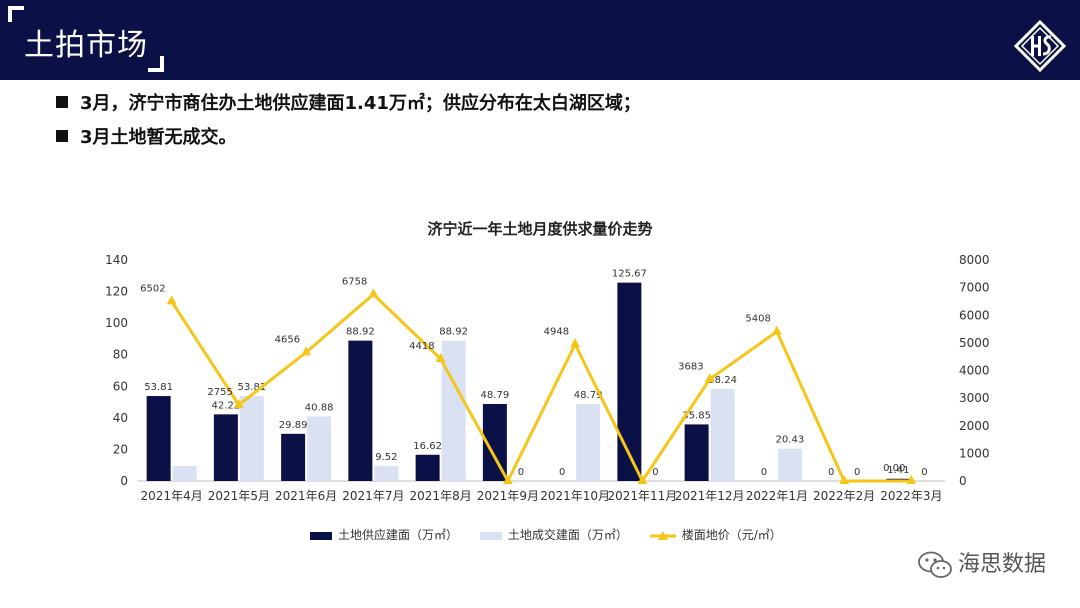 Image resolution: width=1080 pixels, height=608 pixels. Describe the element at coordinates (696, 415) in the screenshot. I see `data-label-supply: 35.85` at that location.